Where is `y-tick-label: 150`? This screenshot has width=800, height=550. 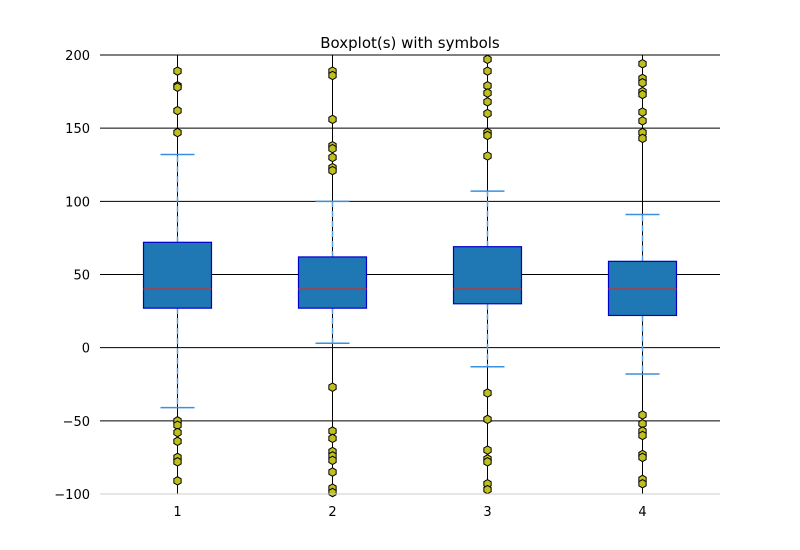
y-tick-label: 150 is located at coordinates (77, 129).